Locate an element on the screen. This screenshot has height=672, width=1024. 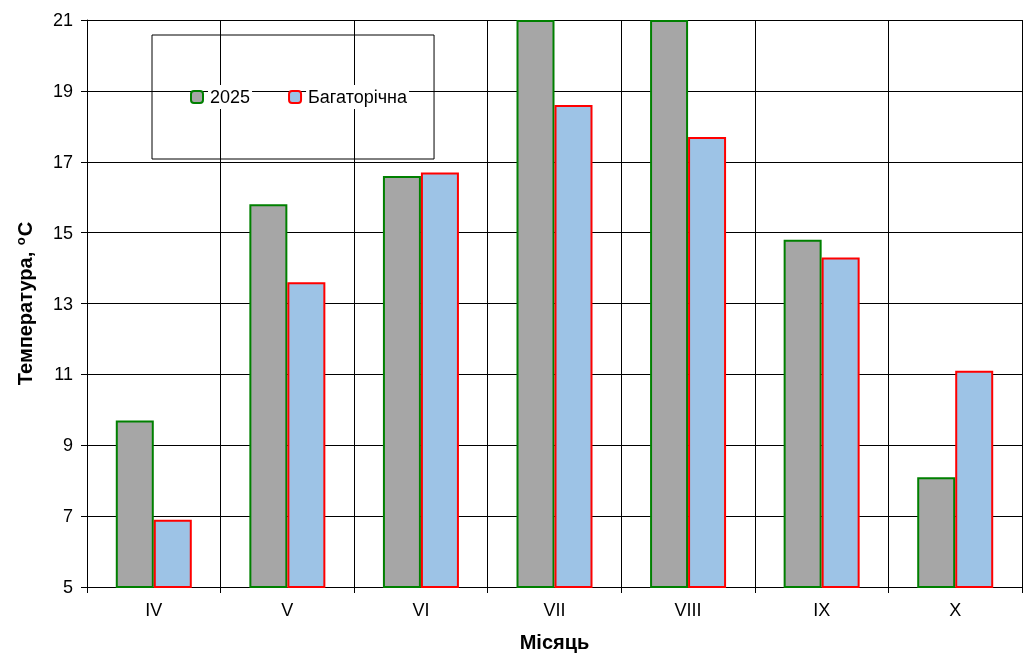
legend-label: 2025 is located at coordinates (230, 97).